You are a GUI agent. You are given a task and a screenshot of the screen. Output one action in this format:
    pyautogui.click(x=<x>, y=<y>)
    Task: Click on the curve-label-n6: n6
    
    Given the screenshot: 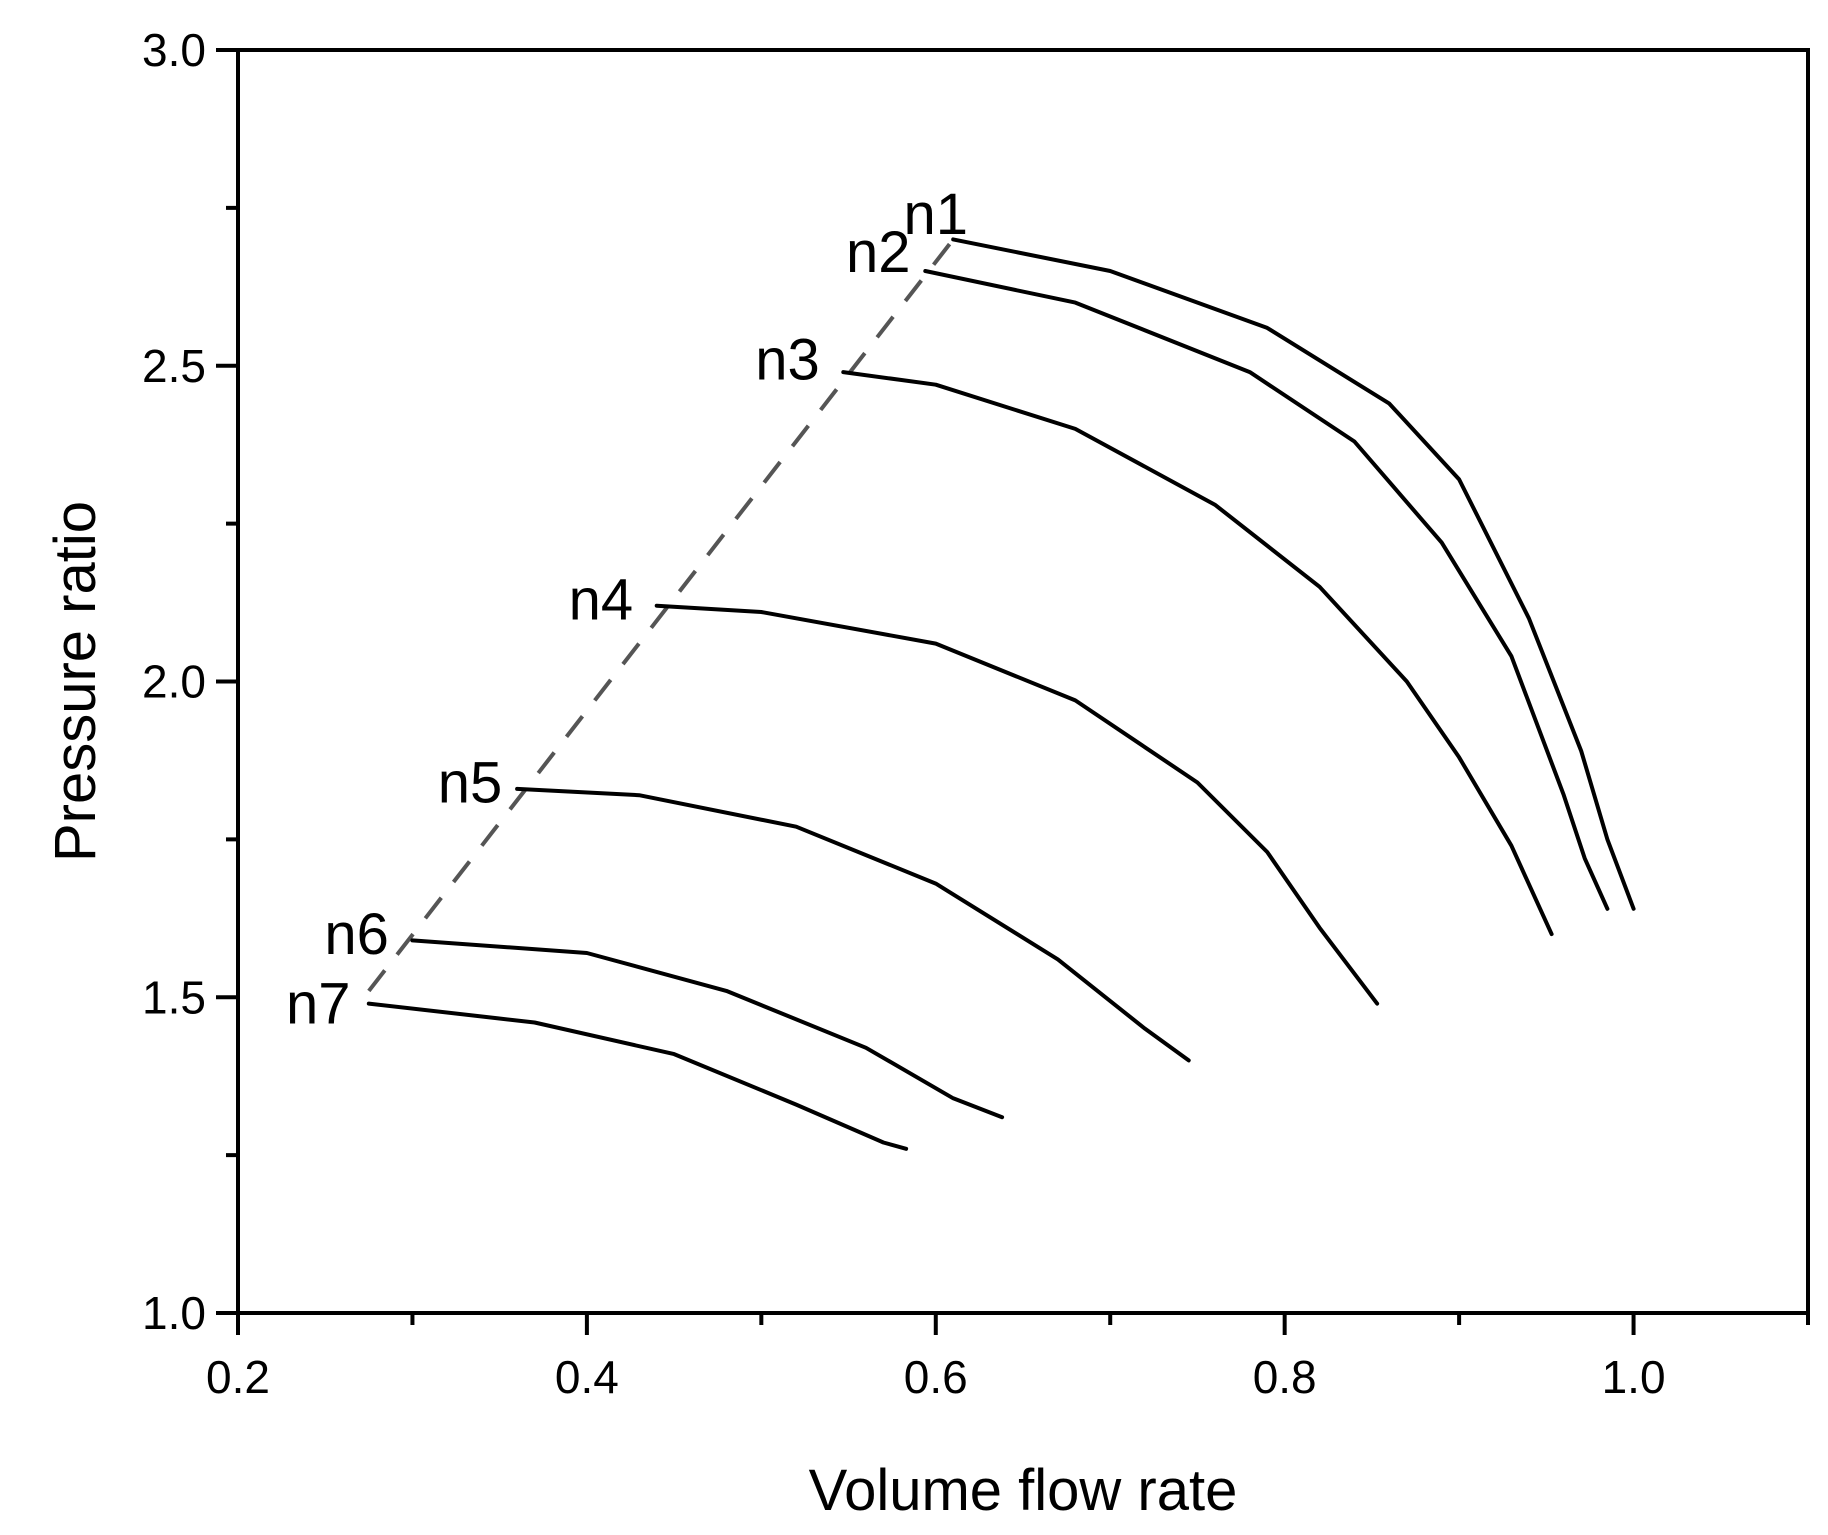 What is the action you would take?
    pyautogui.click(x=356, y=934)
    